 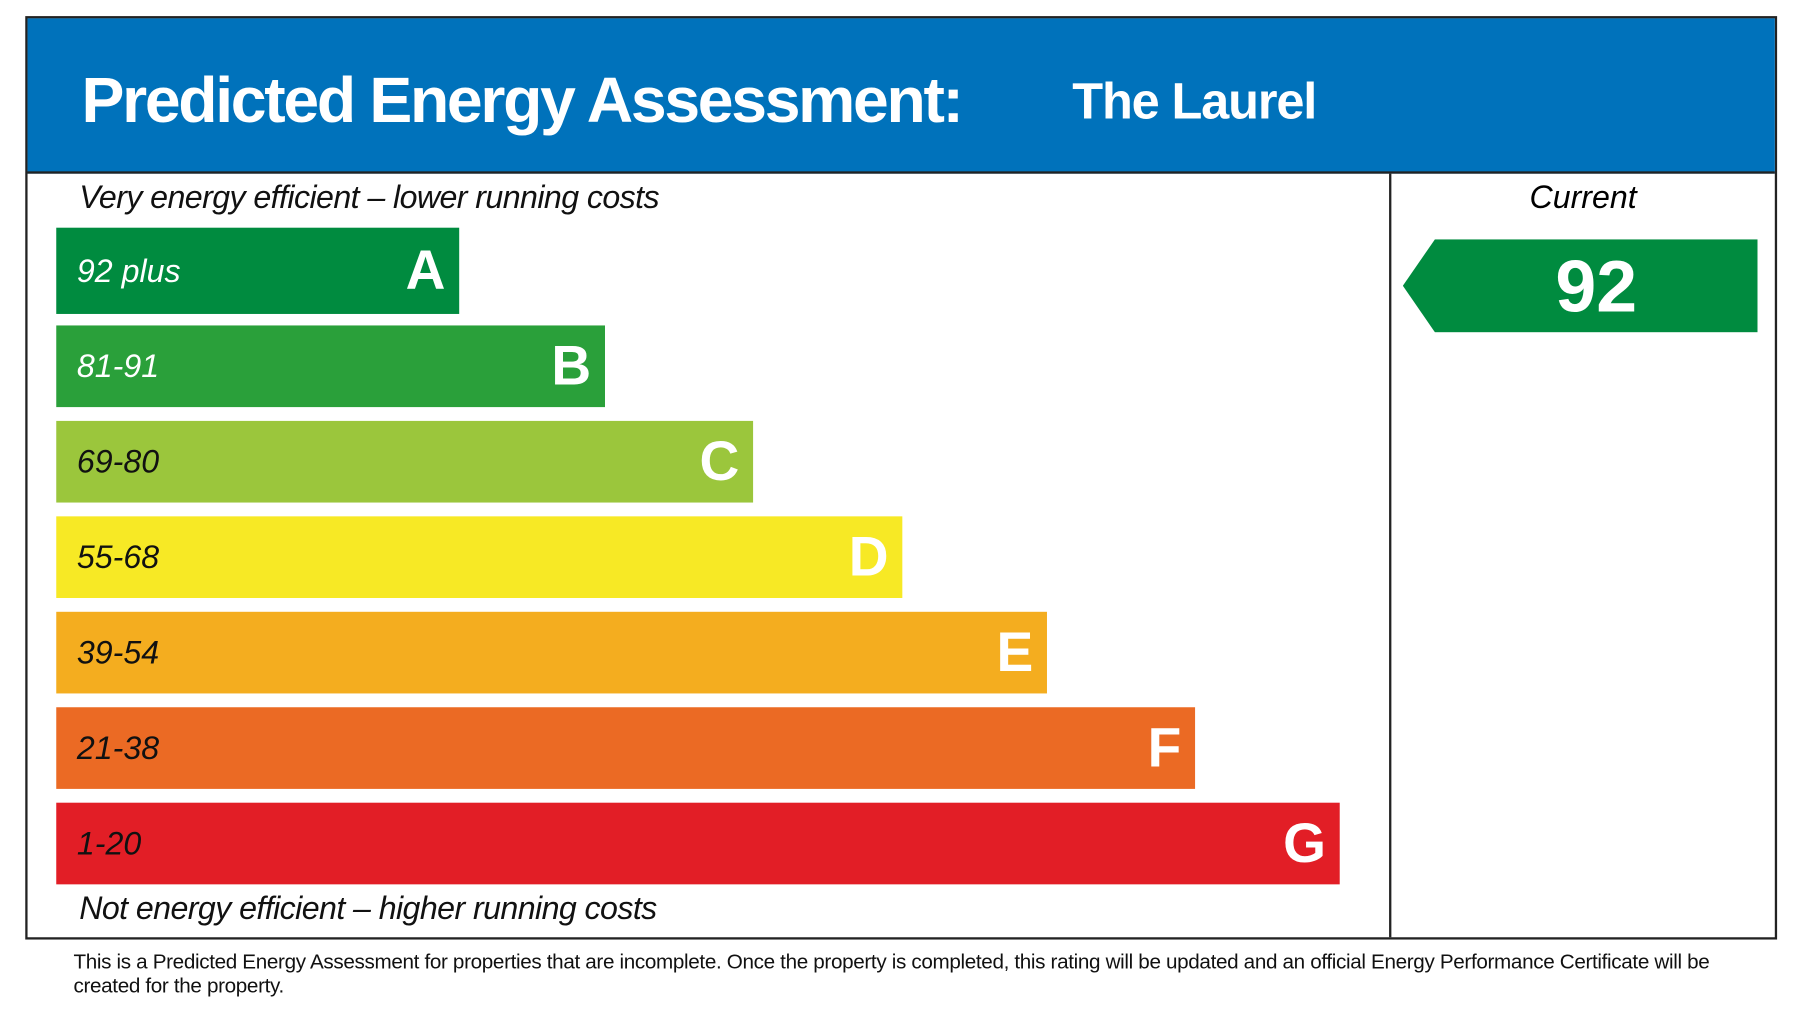 I want to click on current-label: Current, so click(x=1583, y=197).